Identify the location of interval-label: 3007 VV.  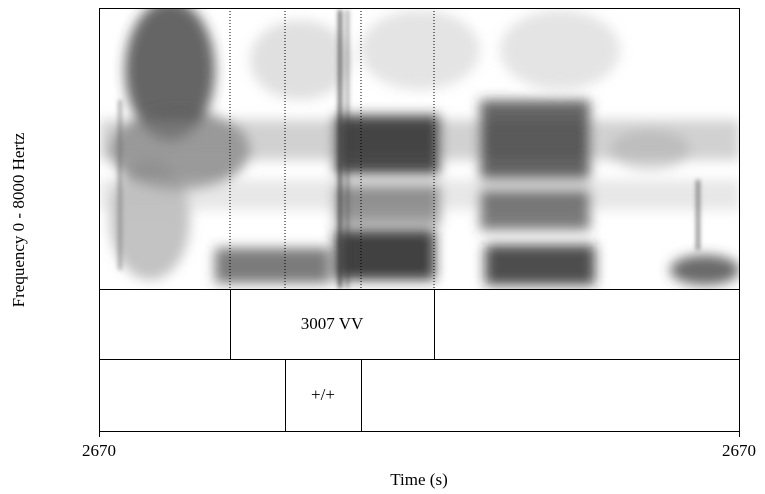
(332, 323).